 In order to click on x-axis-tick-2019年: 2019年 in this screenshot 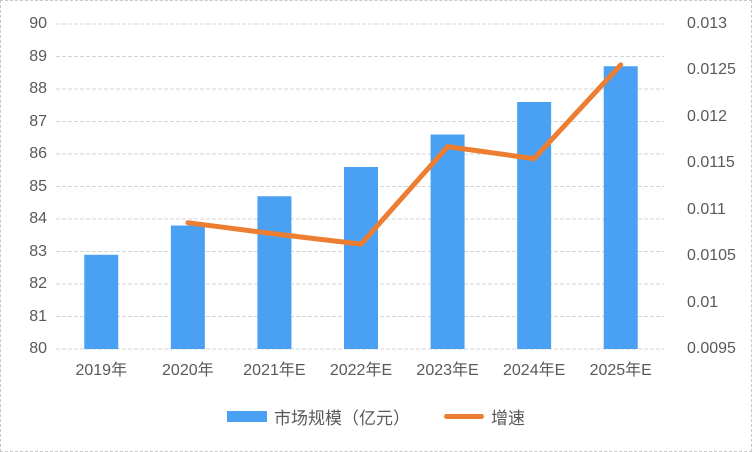, I will do `click(101, 370)`.